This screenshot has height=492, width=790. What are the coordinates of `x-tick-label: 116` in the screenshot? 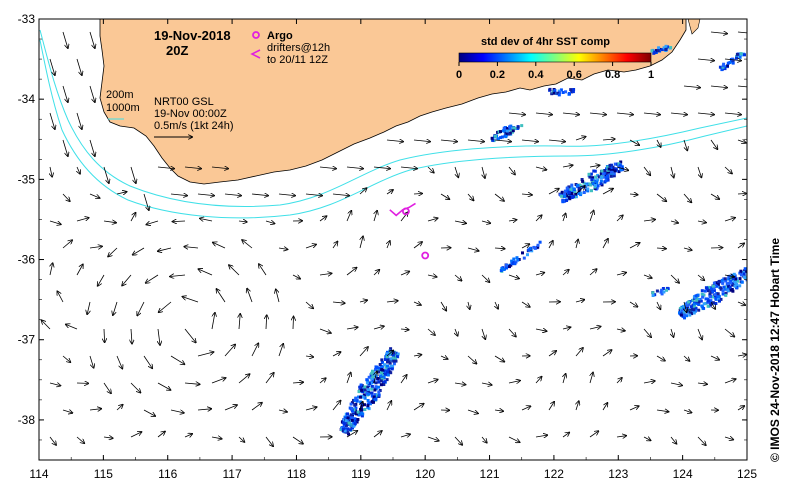 It's located at (167, 474).